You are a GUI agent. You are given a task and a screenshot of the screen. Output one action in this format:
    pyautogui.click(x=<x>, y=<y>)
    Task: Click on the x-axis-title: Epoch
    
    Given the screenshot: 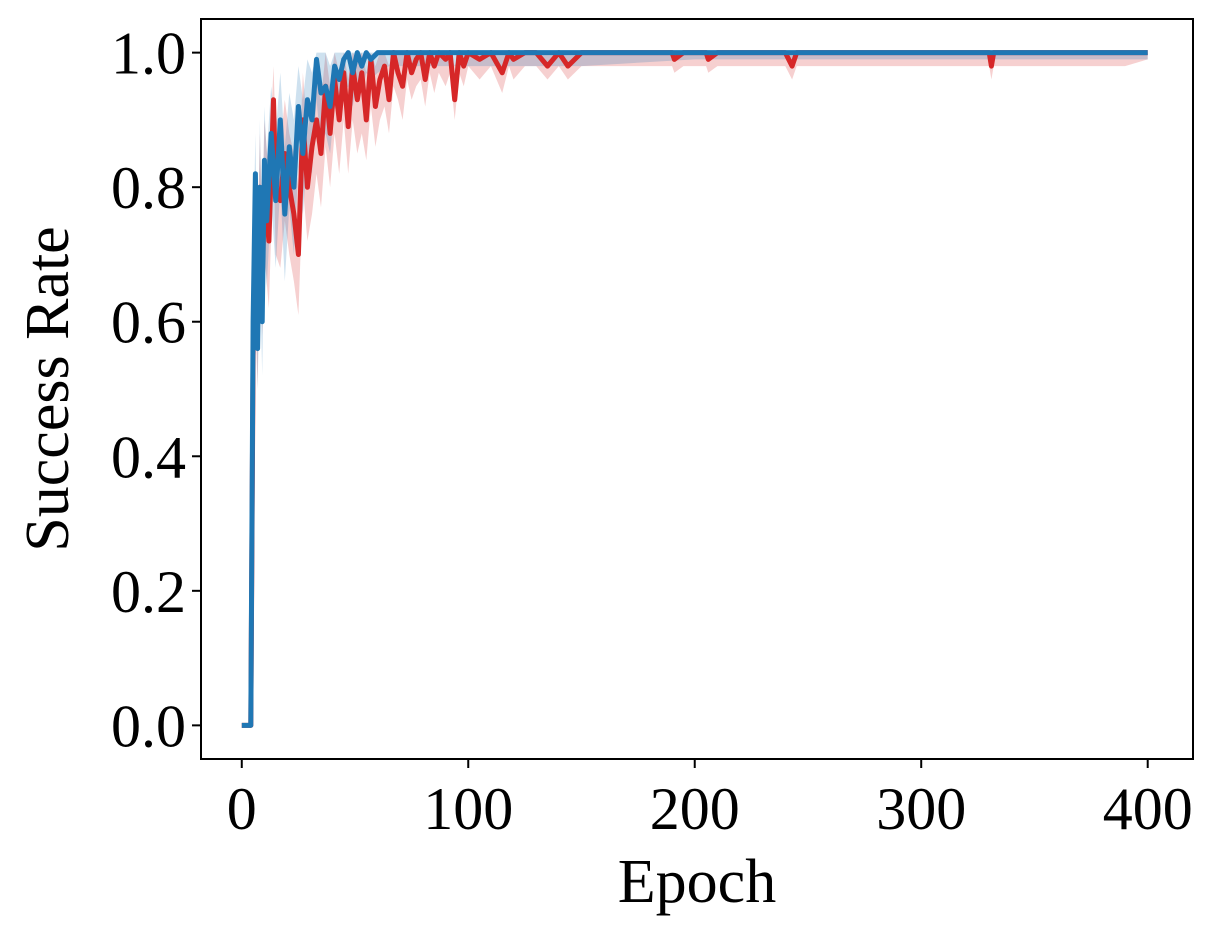 What is the action you would take?
    pyautogui.click(x=697, y=882)
    